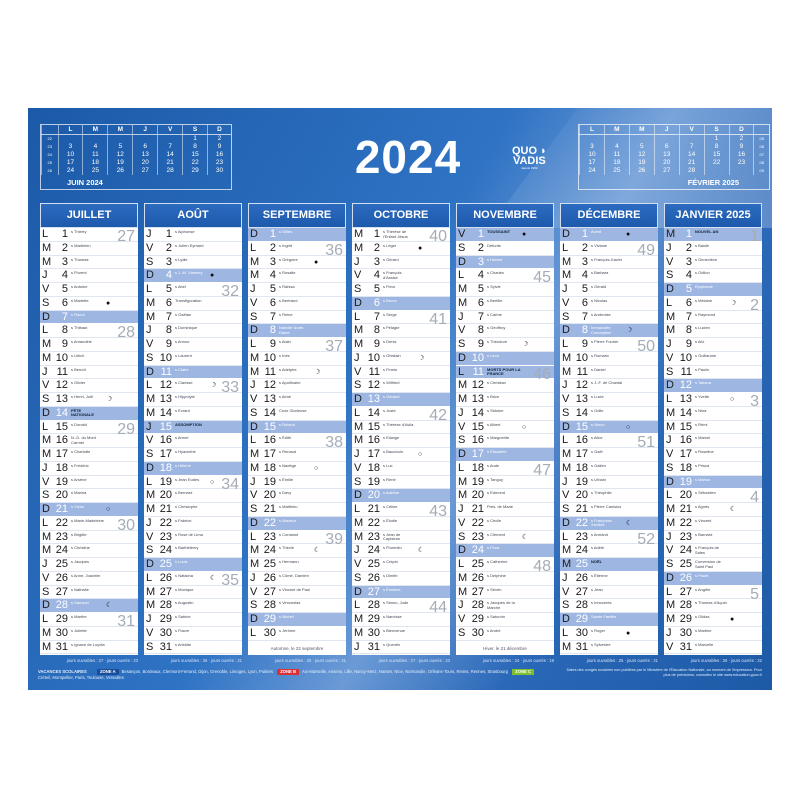 This screenshot has height=800, width=800. I want to click on day-row: 13 s Aimé, so click(297, 400).